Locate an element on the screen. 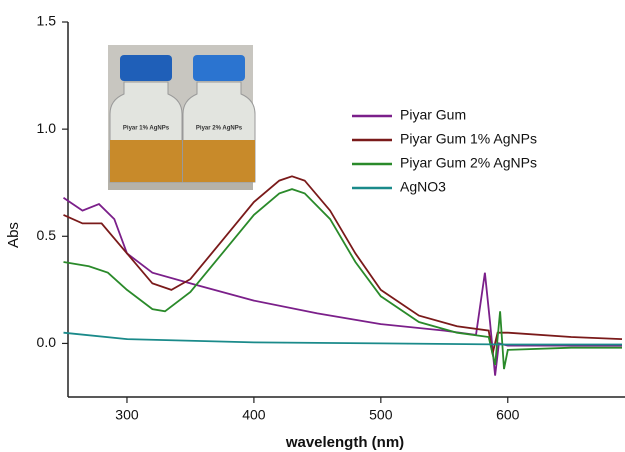 This screenshot has width=625, height=452. y-axis-title: Abs is located at coordinates (13, 235).